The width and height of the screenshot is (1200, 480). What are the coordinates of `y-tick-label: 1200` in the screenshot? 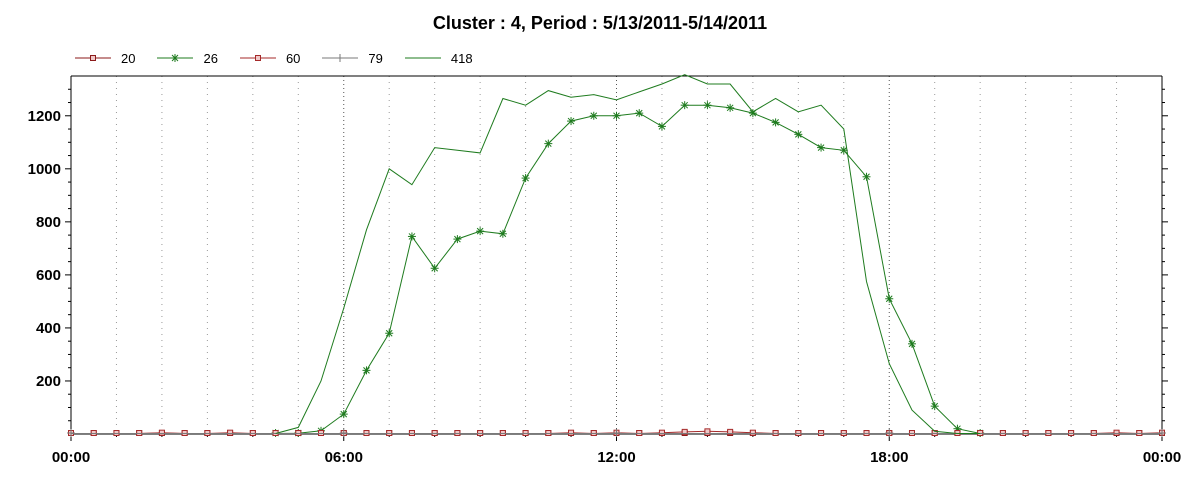 It's located at (44, 116).